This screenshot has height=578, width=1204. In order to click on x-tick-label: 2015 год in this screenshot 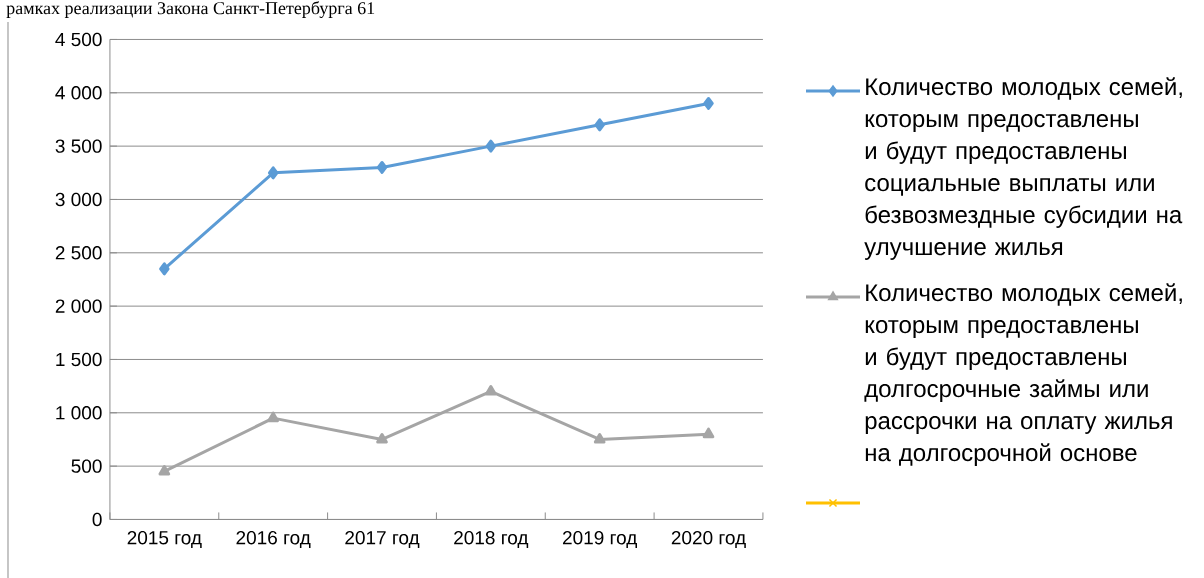, I will do `click(164, 539)`.